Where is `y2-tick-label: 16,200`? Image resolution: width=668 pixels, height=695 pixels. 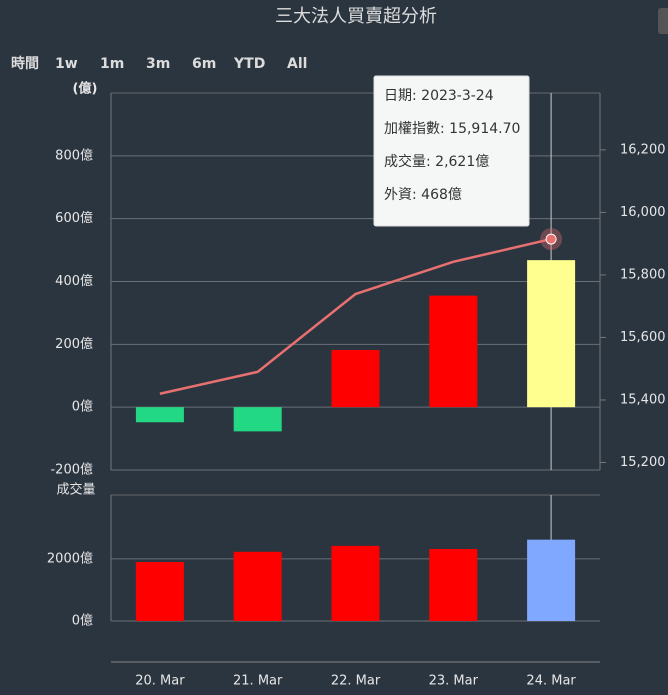
y2-tick-label: 16,200 is located at coordinates (643, 149).